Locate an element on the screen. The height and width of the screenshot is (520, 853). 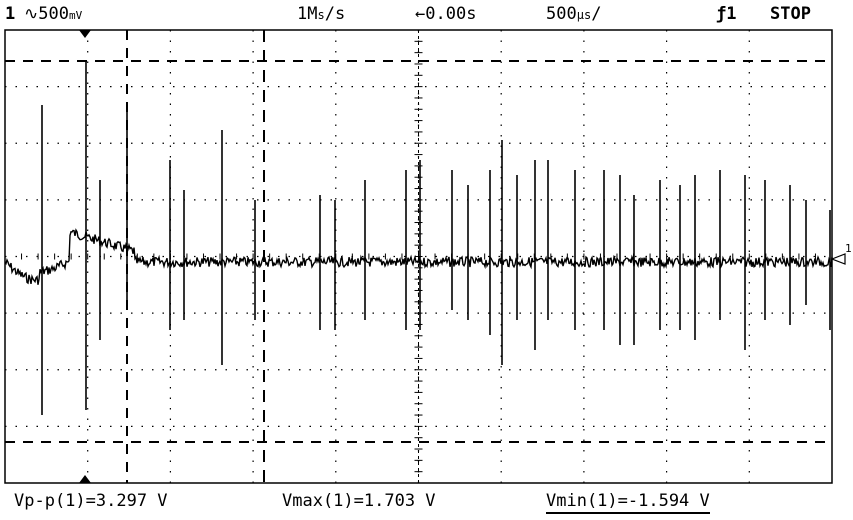
trigger-position-bottom-marker is located at coordinates (85, 479).